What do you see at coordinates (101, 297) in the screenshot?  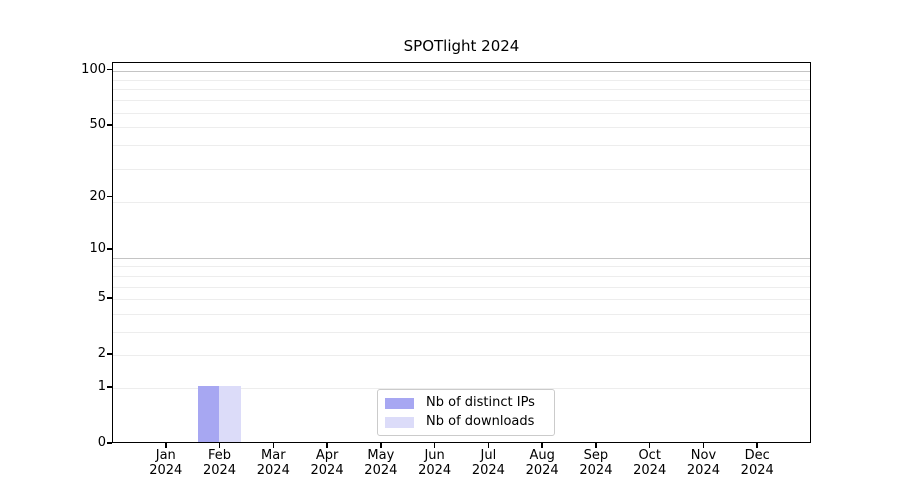 I see `y-tick-label: 5` at bounding box center [101, 297].